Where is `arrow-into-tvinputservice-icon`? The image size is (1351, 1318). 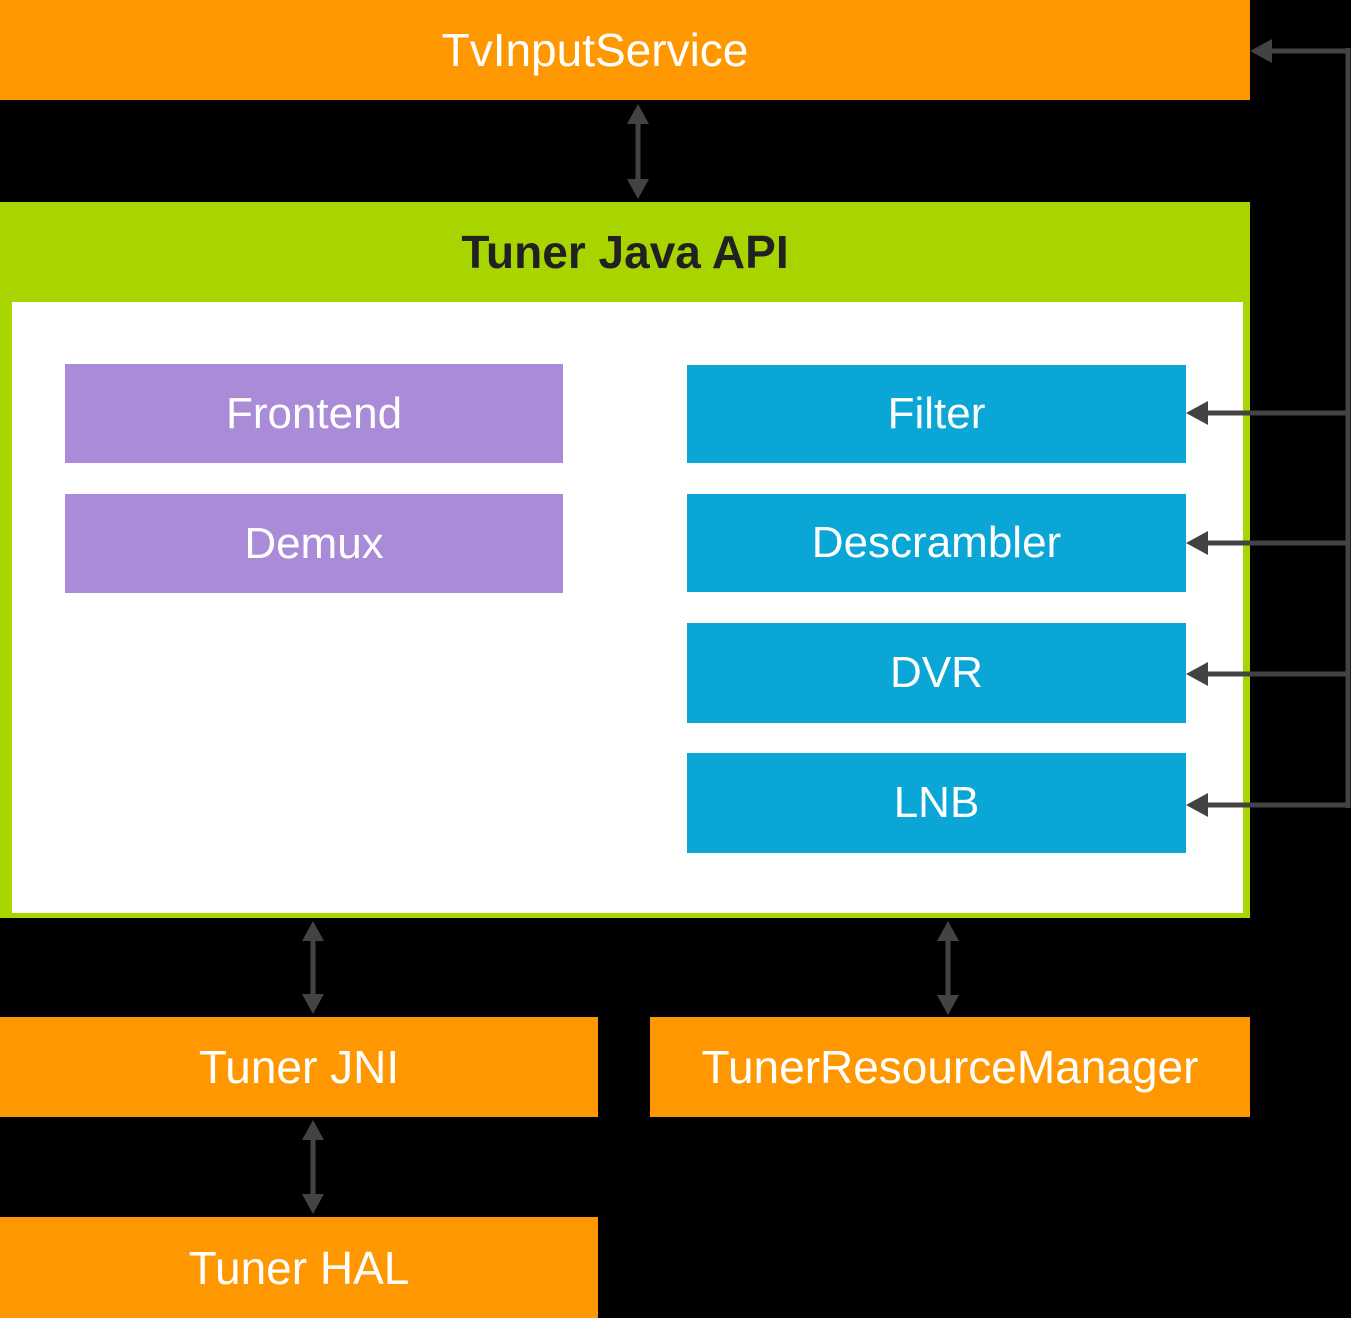 arrow-into-tvinputservice-icon is located at coordinates (1300, 51).